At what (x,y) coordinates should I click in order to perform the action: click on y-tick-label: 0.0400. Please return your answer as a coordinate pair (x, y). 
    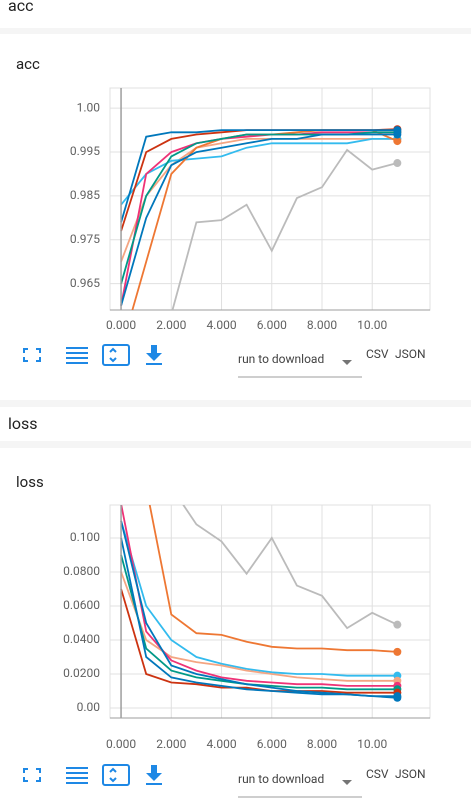
    Looking at the image, I should click on (81, 639).